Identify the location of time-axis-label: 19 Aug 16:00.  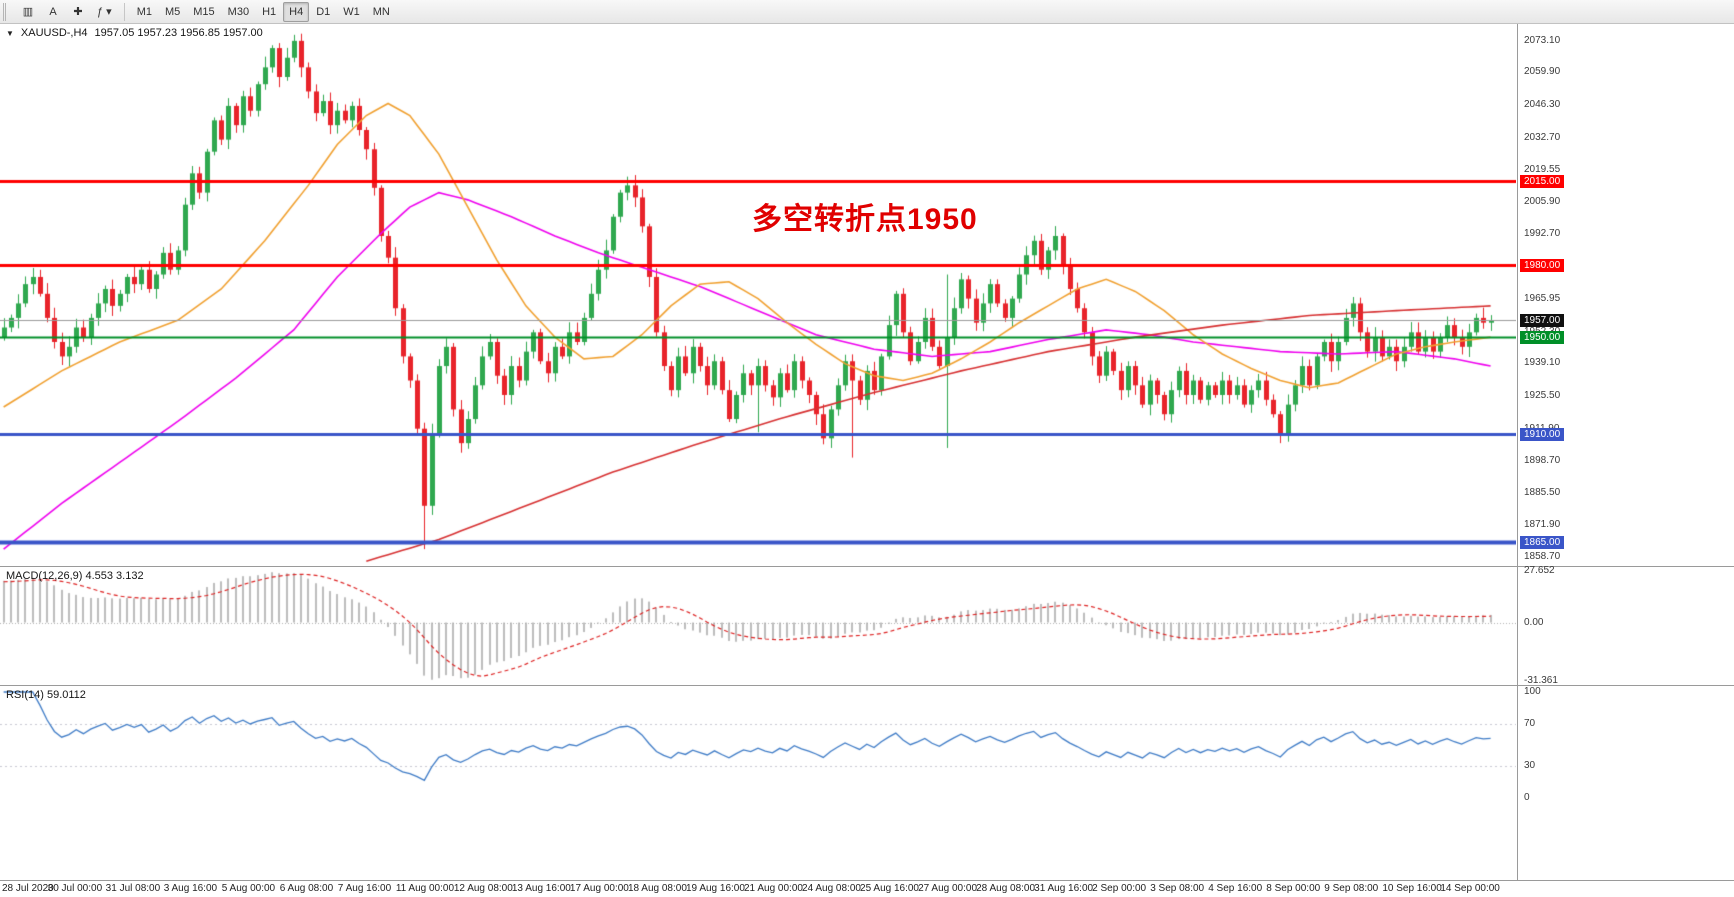
(715, 888).